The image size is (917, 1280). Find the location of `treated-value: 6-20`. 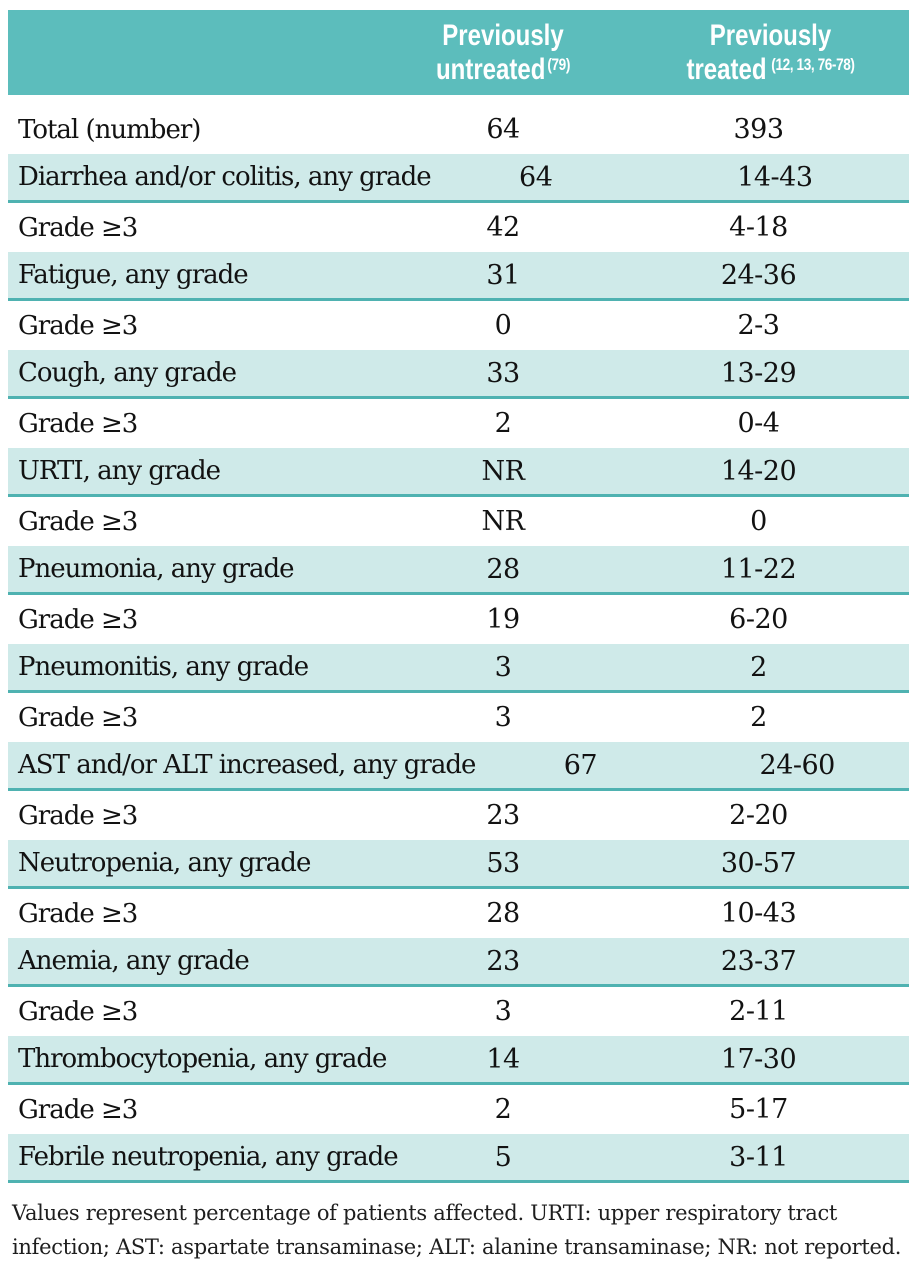

treated-value: 6-20 is located at coordinates (758, 619).